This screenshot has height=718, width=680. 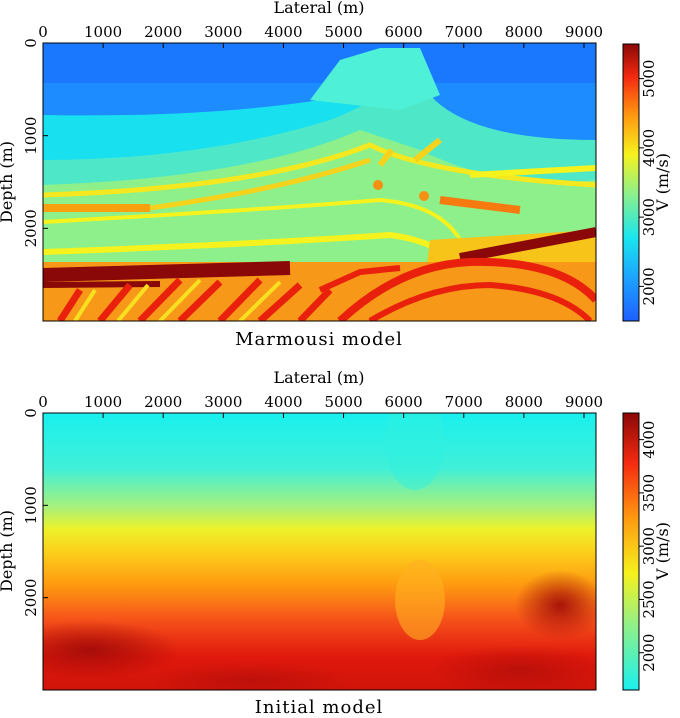 I want to click on initial-ylabel: Depth (m), so click(x=8, y=551).